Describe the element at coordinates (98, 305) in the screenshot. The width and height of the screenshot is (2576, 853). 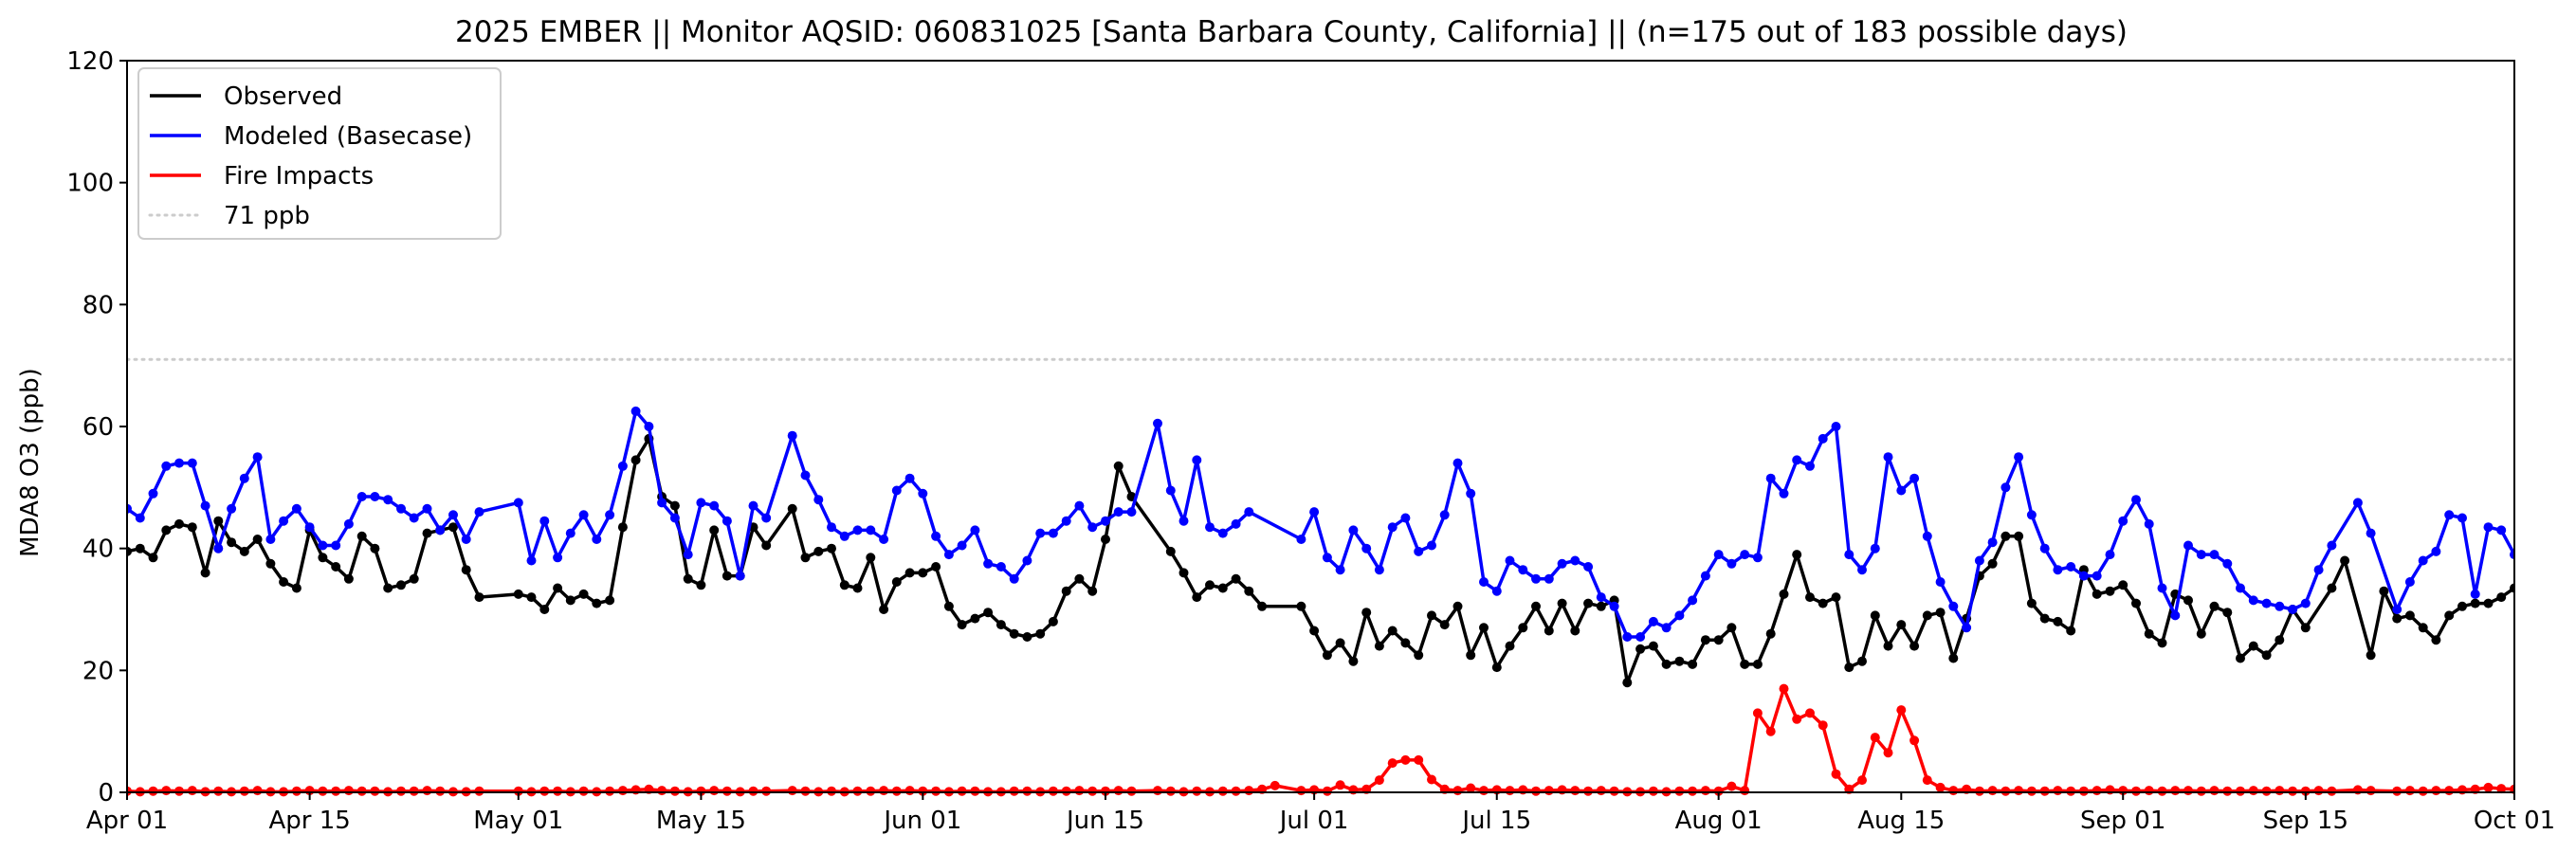
I see `y-tick-label: 80` at that location.